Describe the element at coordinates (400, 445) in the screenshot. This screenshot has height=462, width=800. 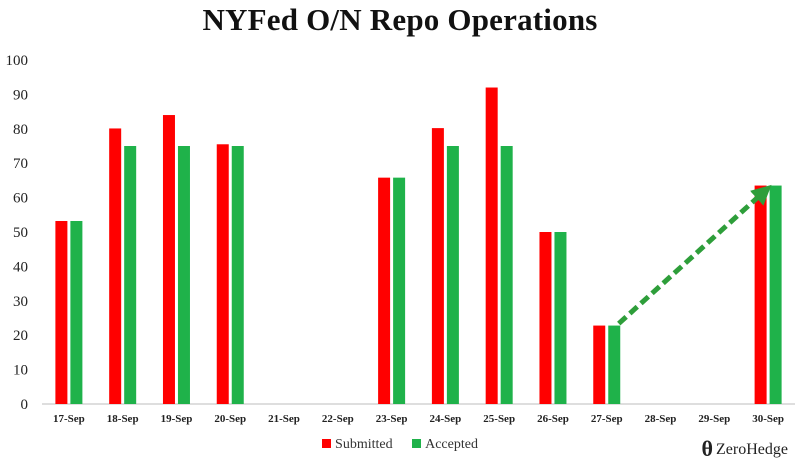
I see `legend: Submitted Accepted` at that location.